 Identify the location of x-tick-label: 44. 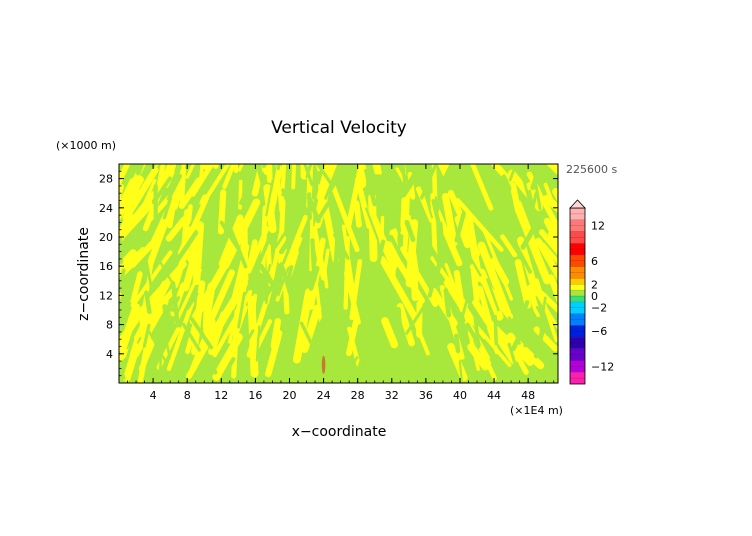
(494, 395).